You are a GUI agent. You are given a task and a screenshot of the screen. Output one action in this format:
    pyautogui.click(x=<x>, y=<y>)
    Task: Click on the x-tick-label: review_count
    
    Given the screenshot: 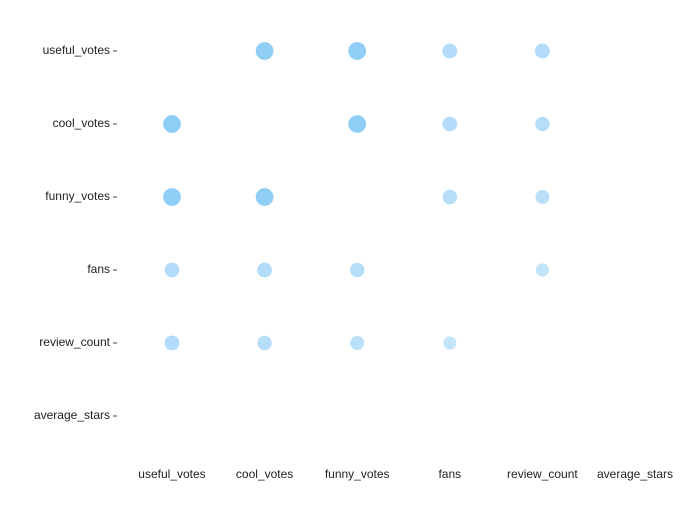 What is the action you would take?
    pyautogui.click(x=542, y=474)
    